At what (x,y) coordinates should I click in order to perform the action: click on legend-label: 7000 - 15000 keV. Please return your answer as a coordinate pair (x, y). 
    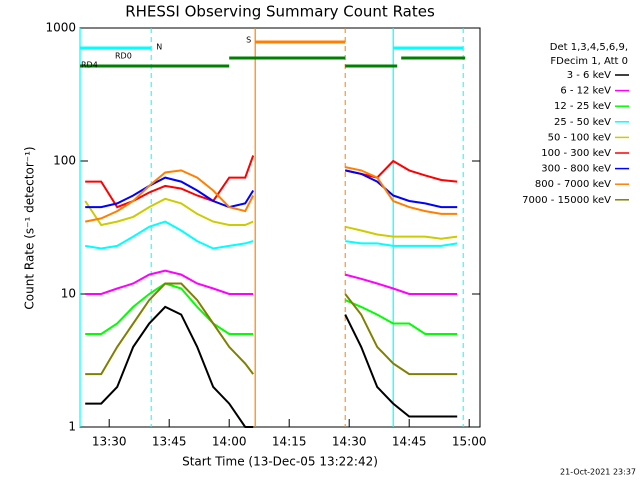
    Looking at the image, I should click on (566, 200).